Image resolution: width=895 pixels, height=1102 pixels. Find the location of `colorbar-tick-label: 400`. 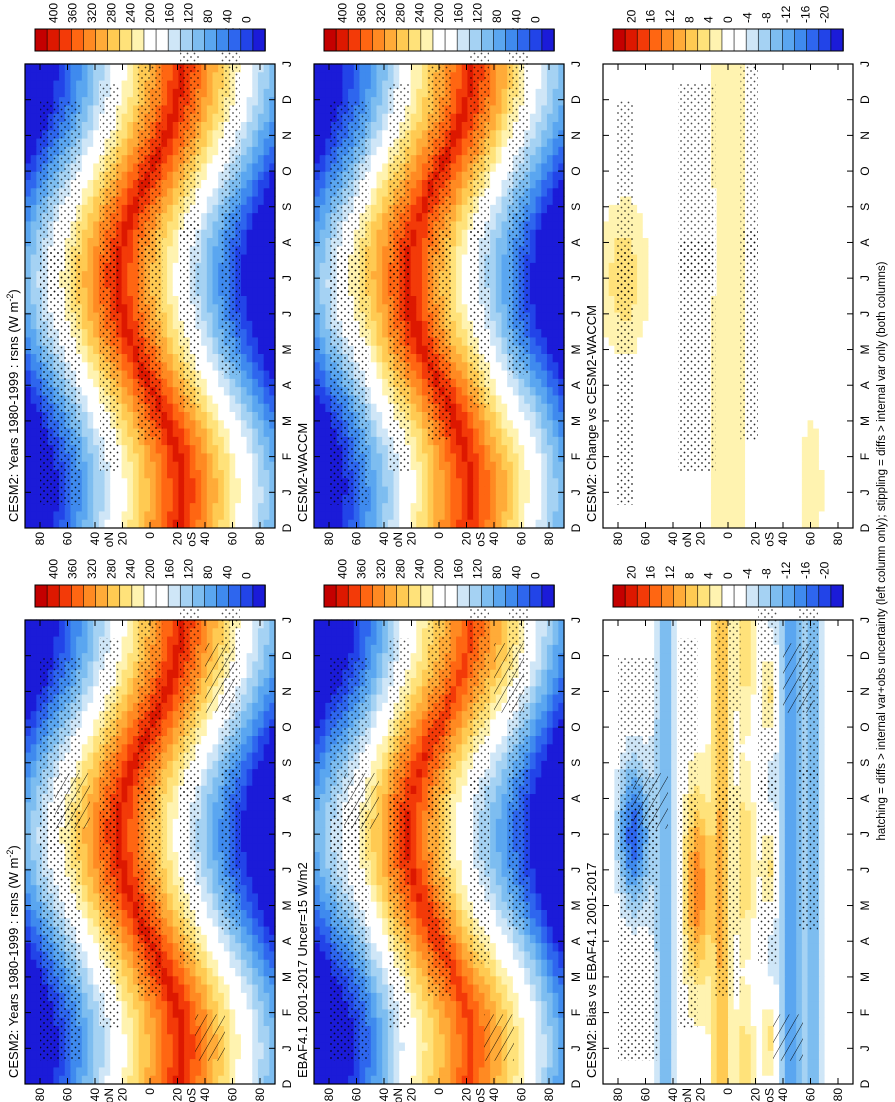

colorbar-tick-label: 400 is located at coordinates (53, 569).